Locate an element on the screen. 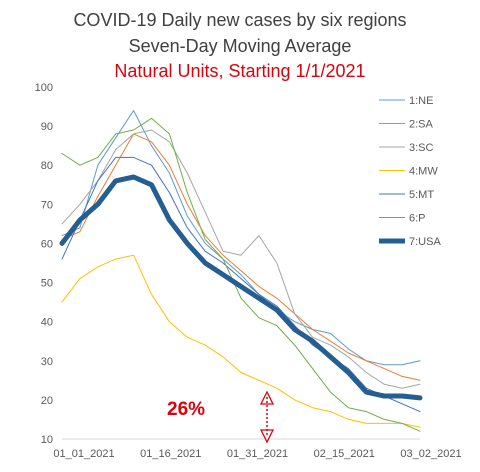 The width and height of the screenshot is (480, 472). legend: 1:NE 2:SA 3:SC 4:MW 5:MT 6:P 7:USA is located at coordinates (410, 171).